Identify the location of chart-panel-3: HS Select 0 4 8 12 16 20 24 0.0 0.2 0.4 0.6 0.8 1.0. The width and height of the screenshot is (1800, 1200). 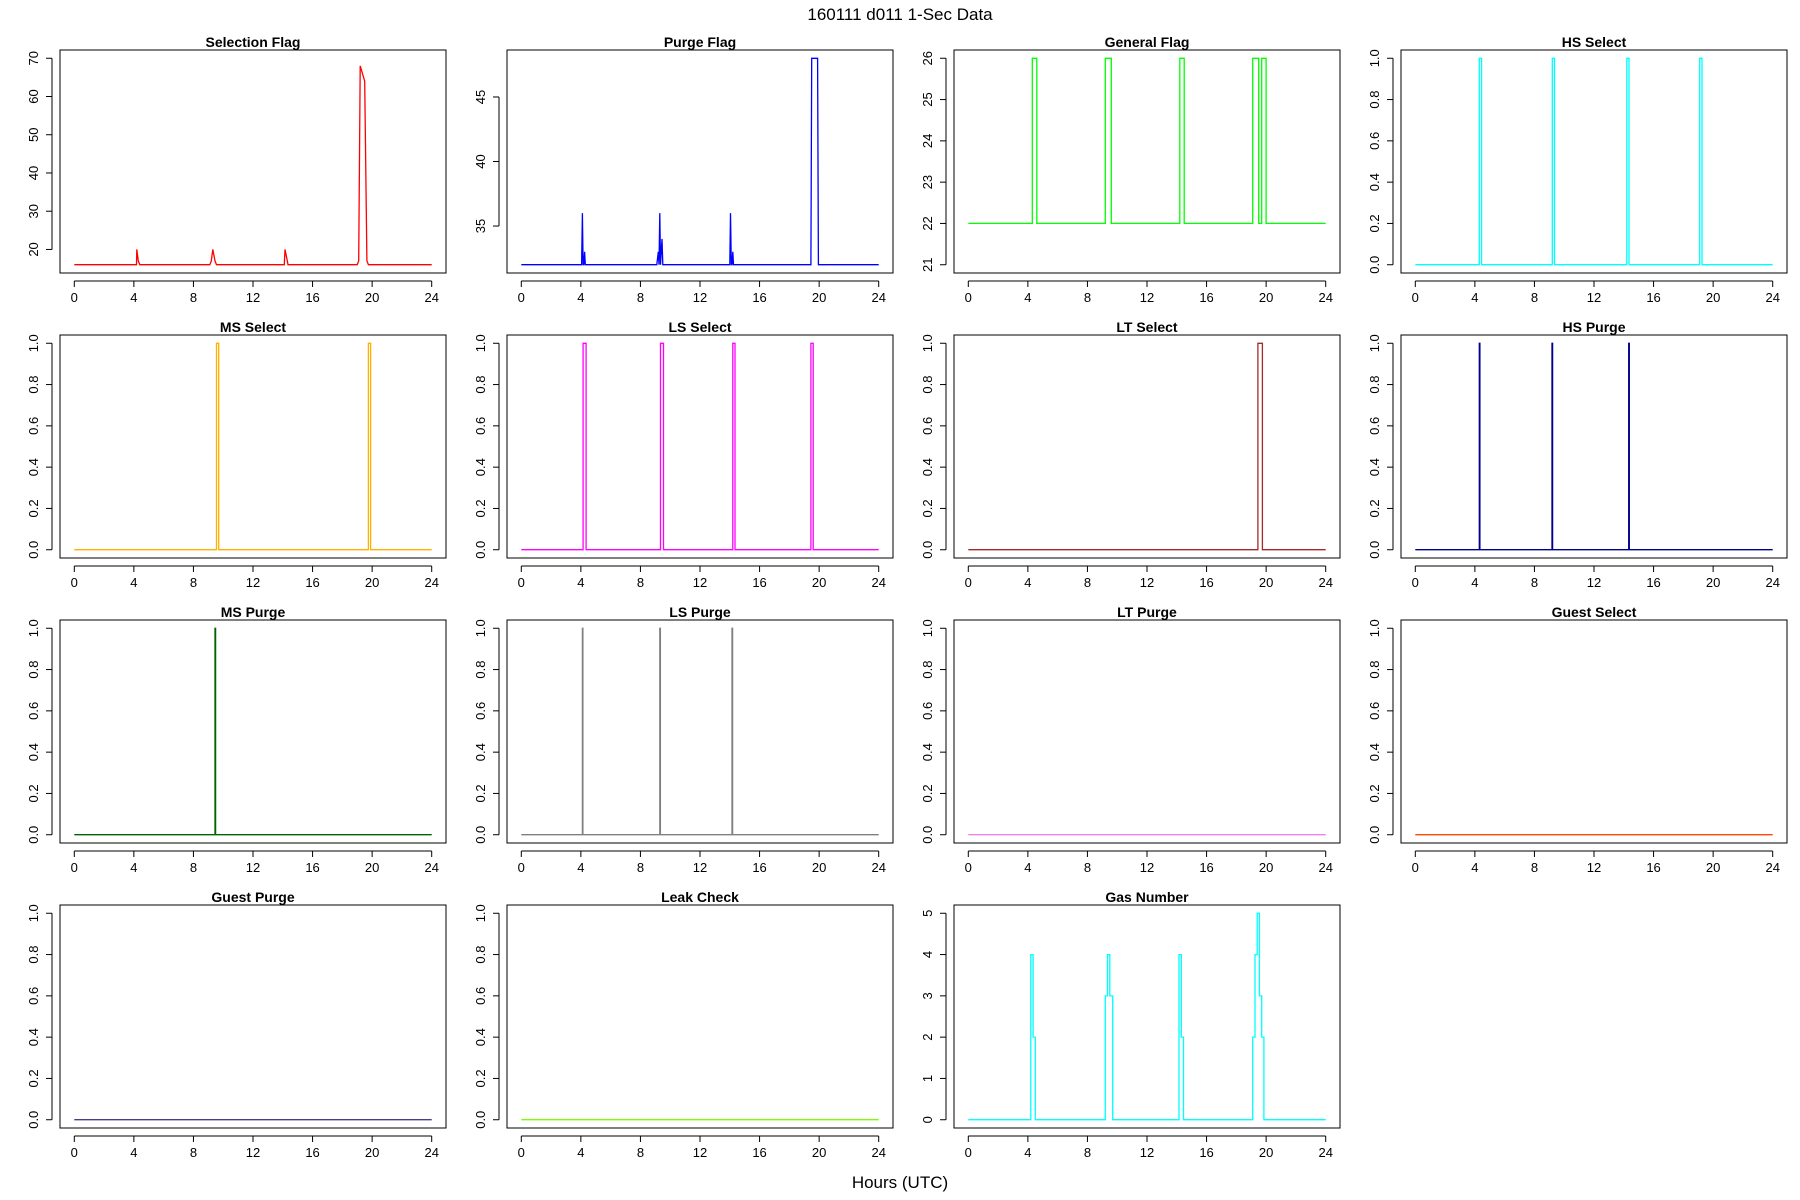
(1577, 169).